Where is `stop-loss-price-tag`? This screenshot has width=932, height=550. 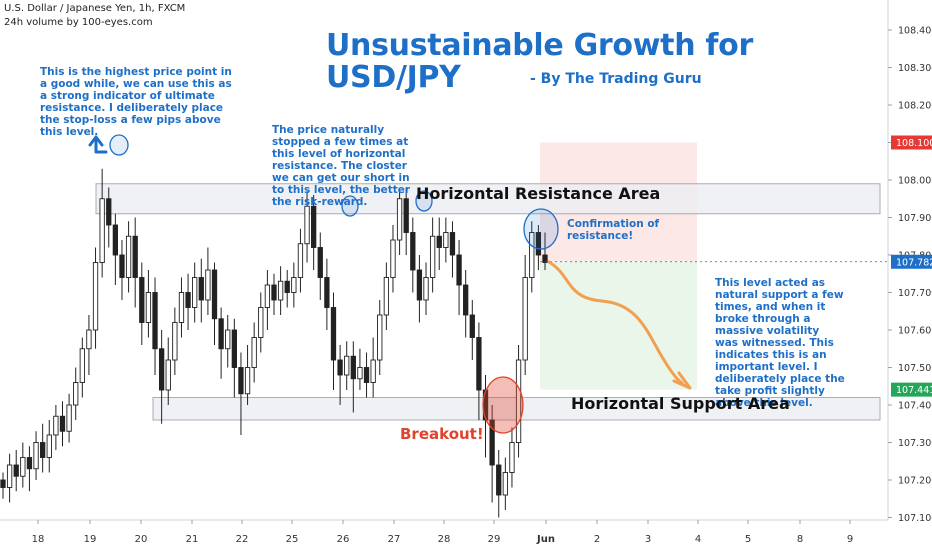
stop-loss-price-tag is located at coordinates (911, 142).